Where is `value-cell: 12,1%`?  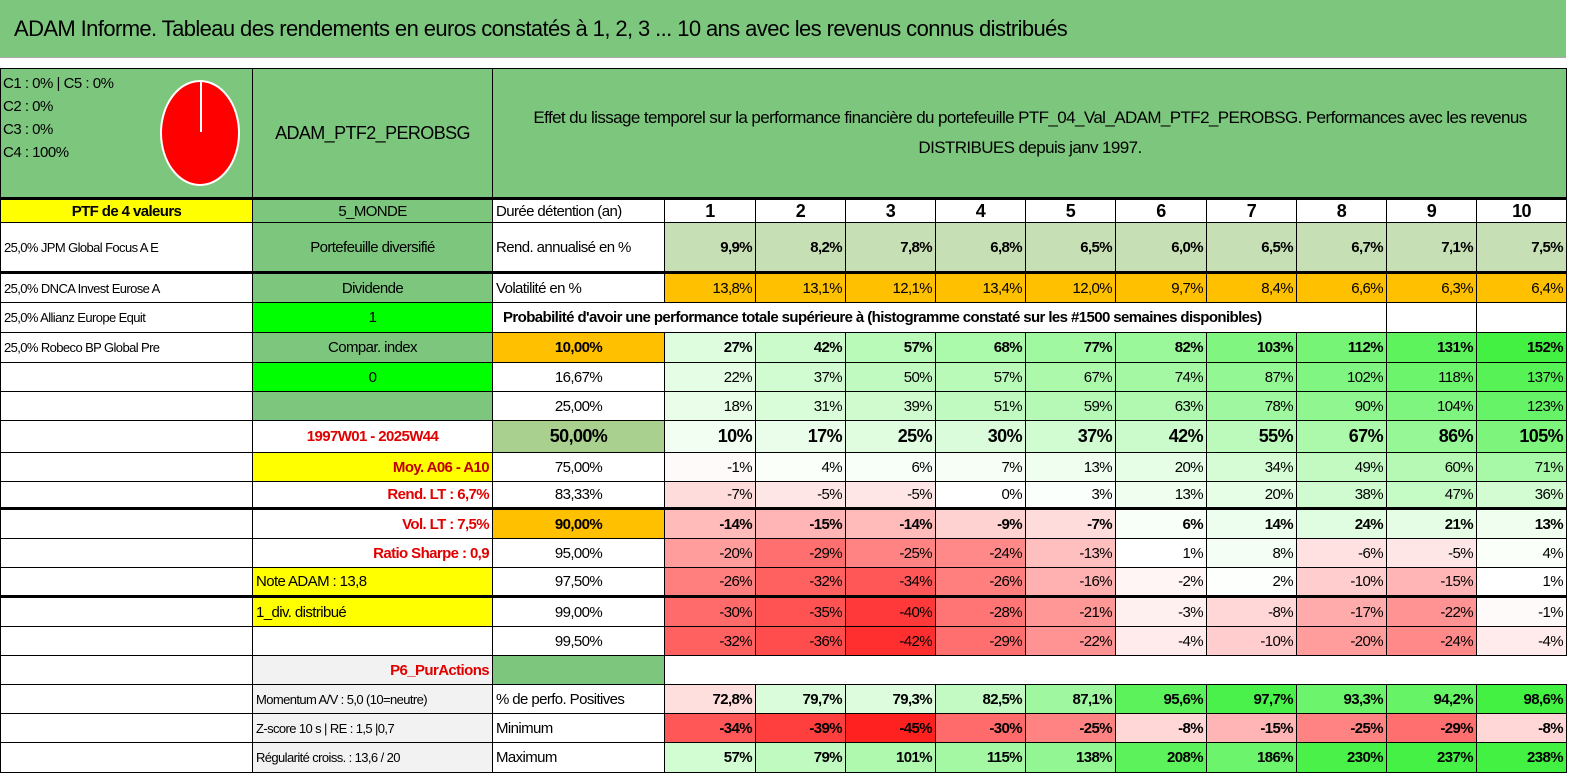
value-cell: 12,1% is located at coordinates (890, 287).